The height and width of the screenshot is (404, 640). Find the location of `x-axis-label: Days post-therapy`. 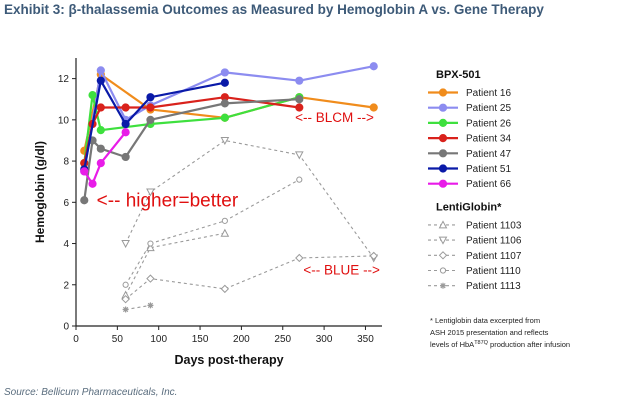

x-axis-label: Days post-therapy is located at coordinates (228, 360).